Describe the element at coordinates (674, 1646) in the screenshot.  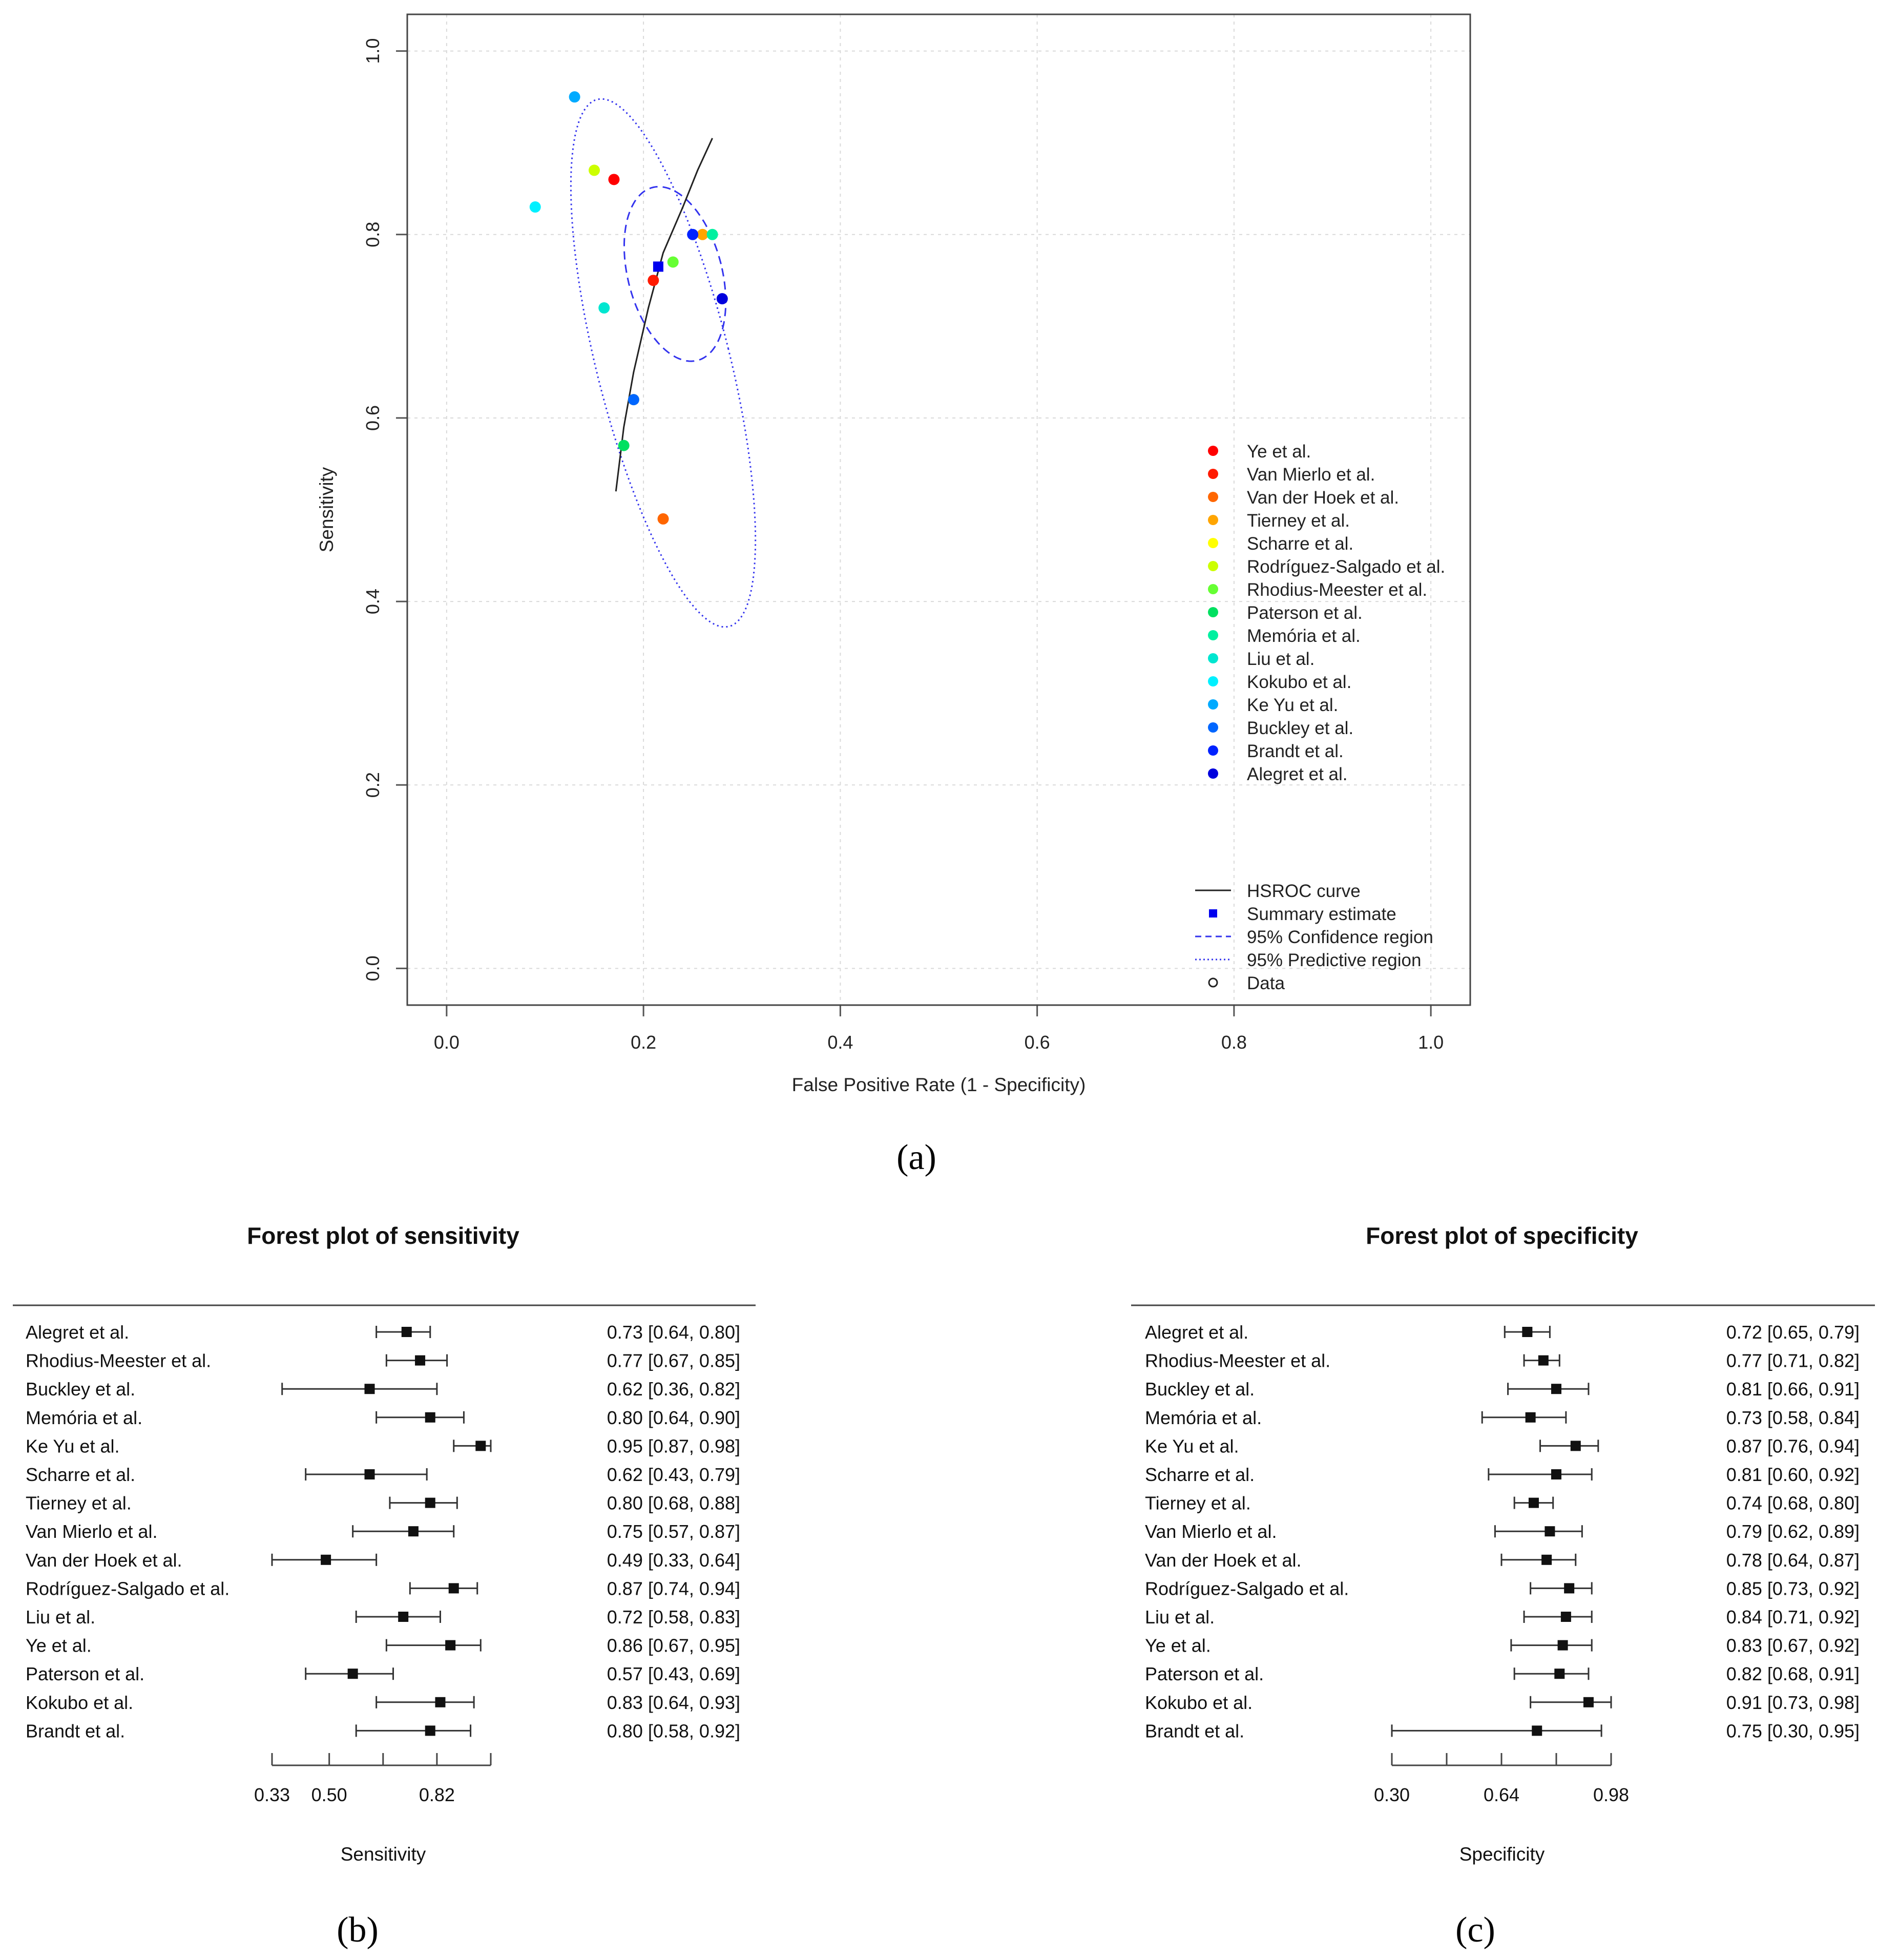
I see `estimate-label: 0.86 [0.67, 0.95]` at that location.